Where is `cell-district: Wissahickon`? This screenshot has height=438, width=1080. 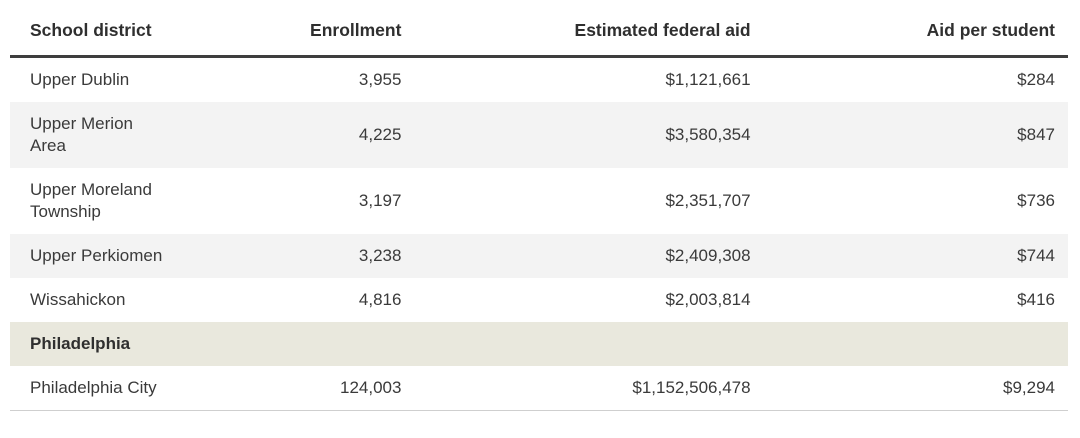
cell-district: Wissahickon is located at coordinates (121, 300).